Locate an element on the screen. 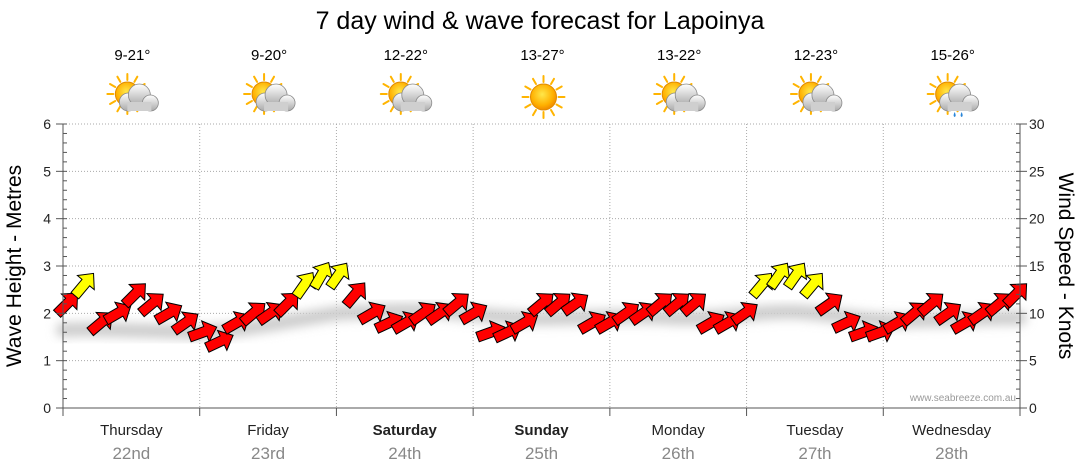  temperature-label: 9-21° is located at coordinates (132, 55).